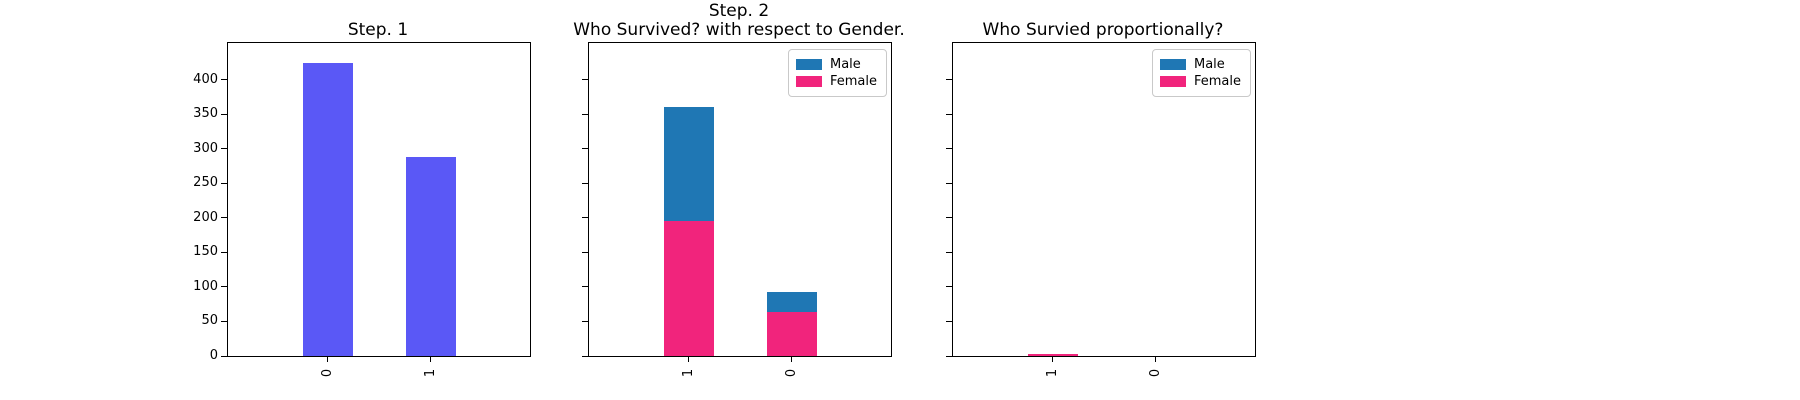 The image size is (1800, 400). I want to click on plot-title-line2: Who Survived? with respect to Gender., so click(739, 30).